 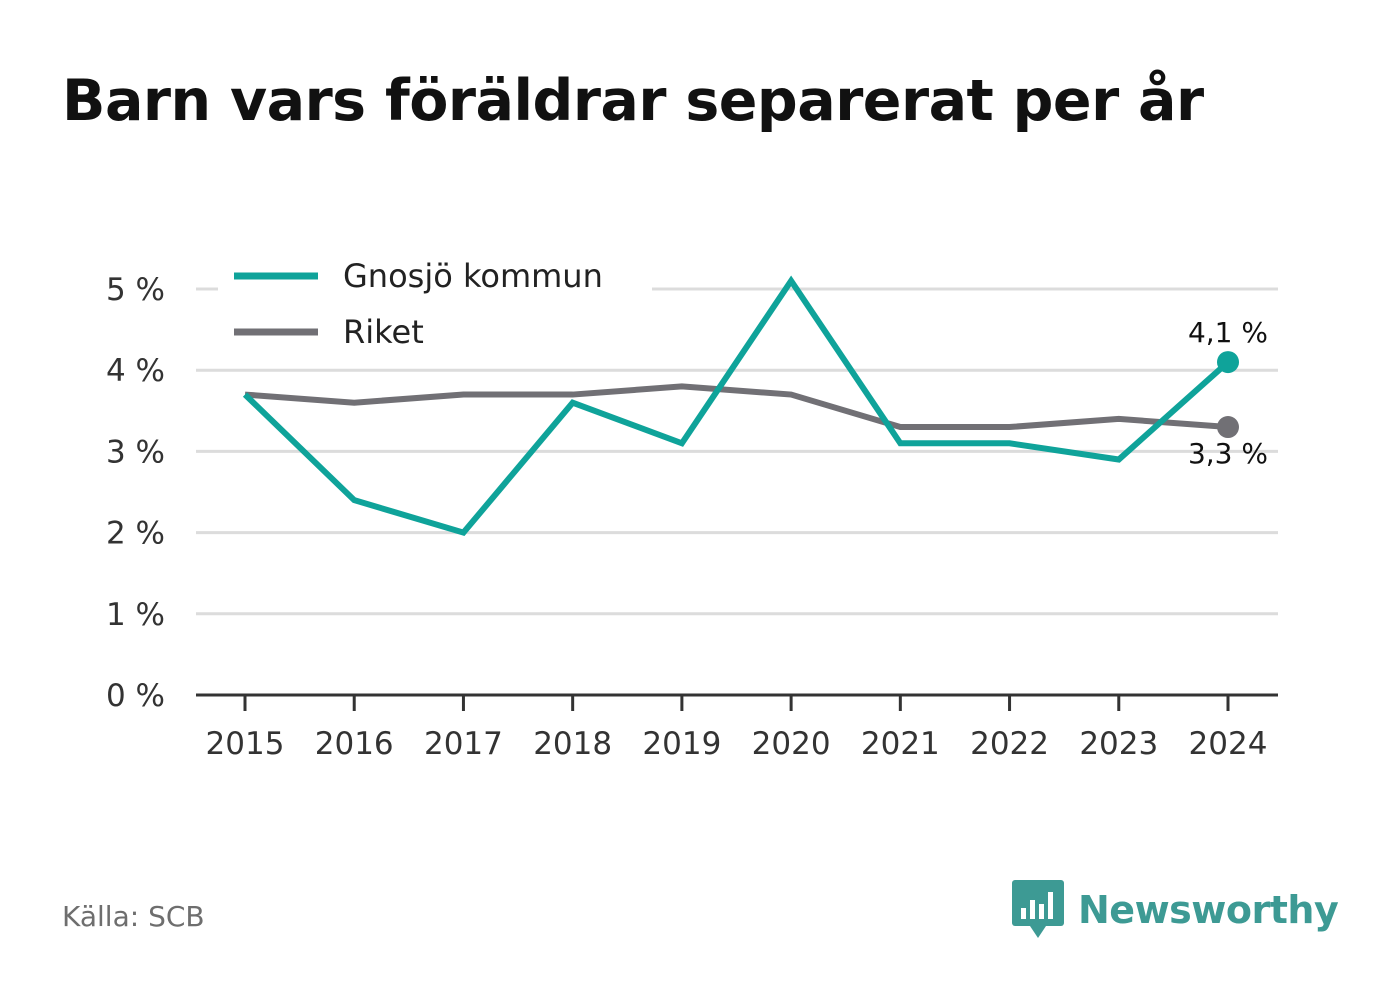 I want to click on legend: Gnosjö kommun Riket, so click(x=435, y=304).